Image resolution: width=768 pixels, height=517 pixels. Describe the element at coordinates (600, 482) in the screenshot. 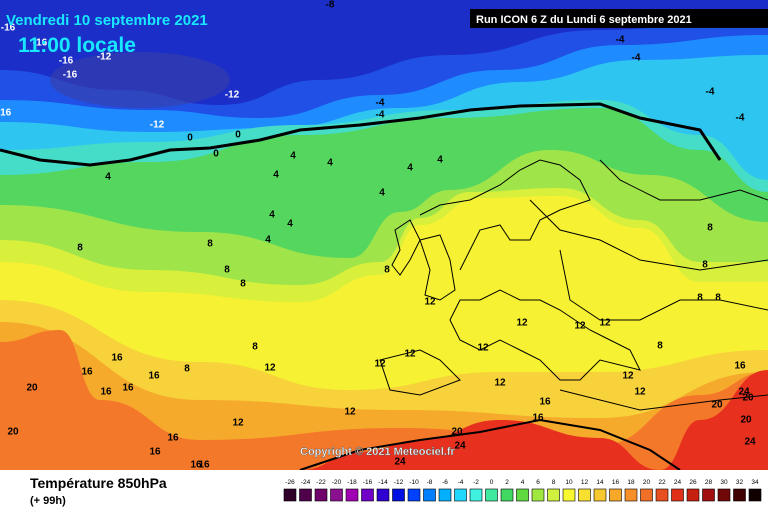

I see `colorbar-tick-label: 14` at that location.